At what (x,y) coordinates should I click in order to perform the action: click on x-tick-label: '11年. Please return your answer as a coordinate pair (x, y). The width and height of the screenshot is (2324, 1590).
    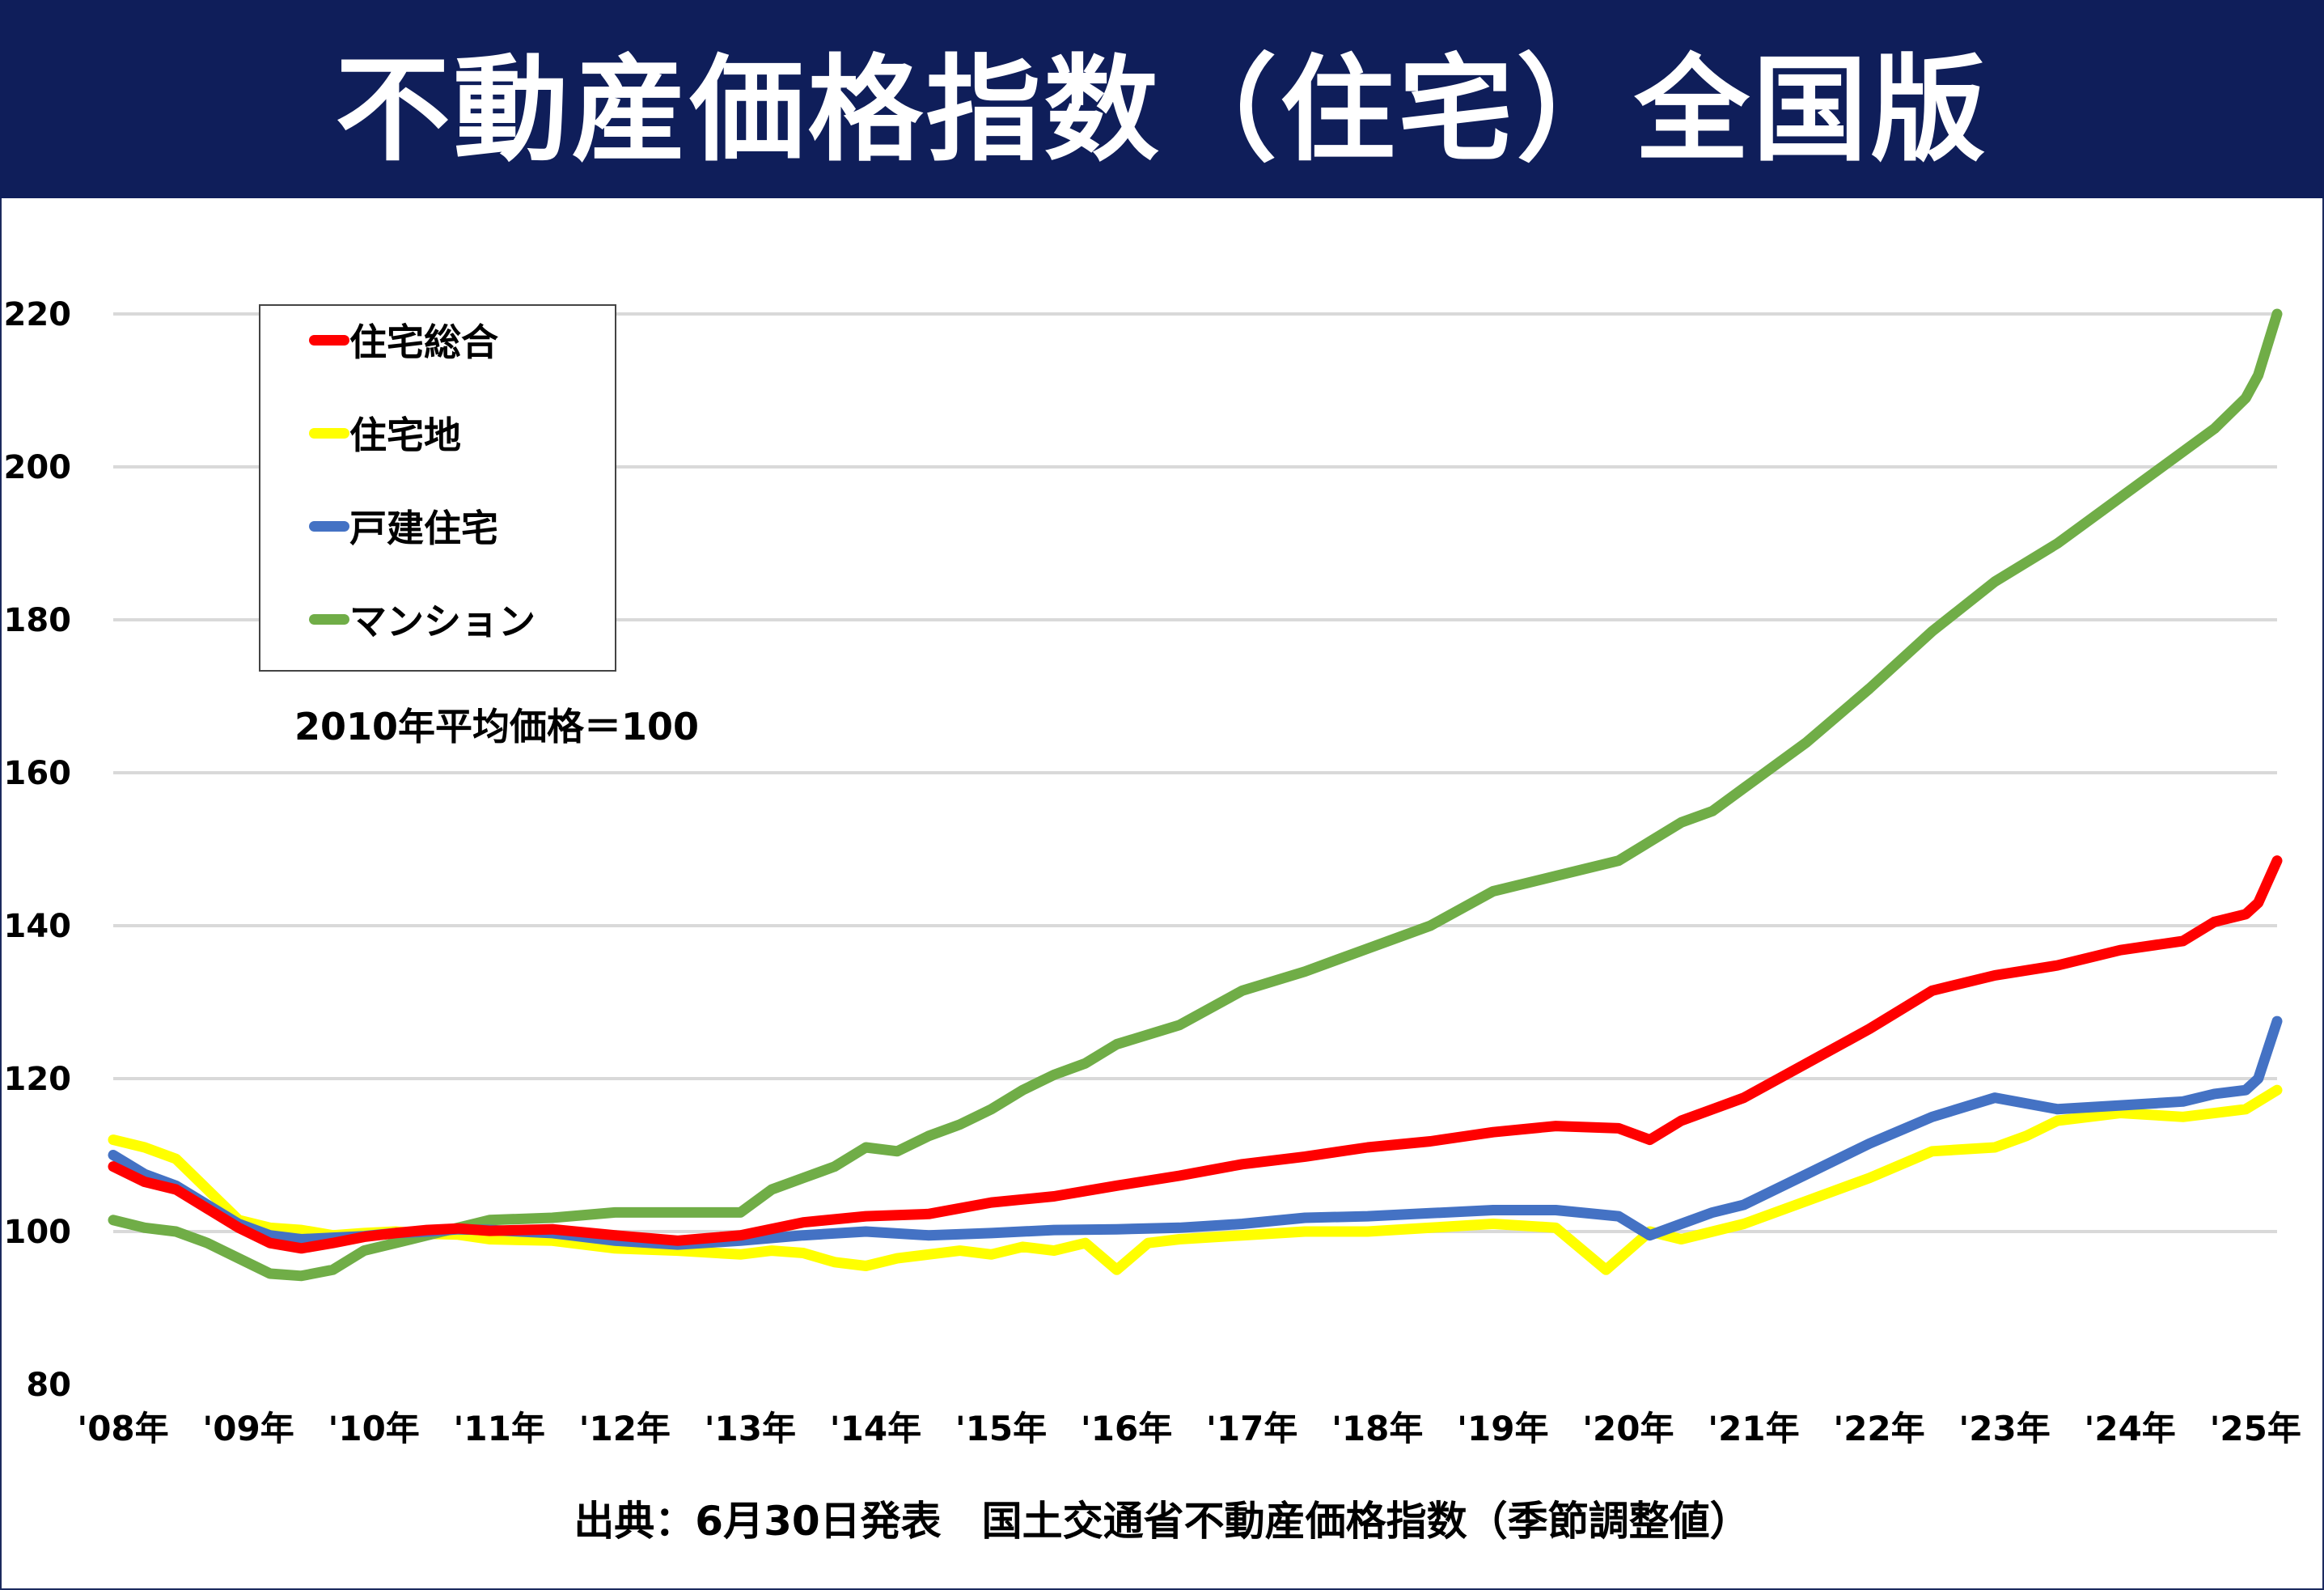
    Looking at the image, I should click on (500, 1429).